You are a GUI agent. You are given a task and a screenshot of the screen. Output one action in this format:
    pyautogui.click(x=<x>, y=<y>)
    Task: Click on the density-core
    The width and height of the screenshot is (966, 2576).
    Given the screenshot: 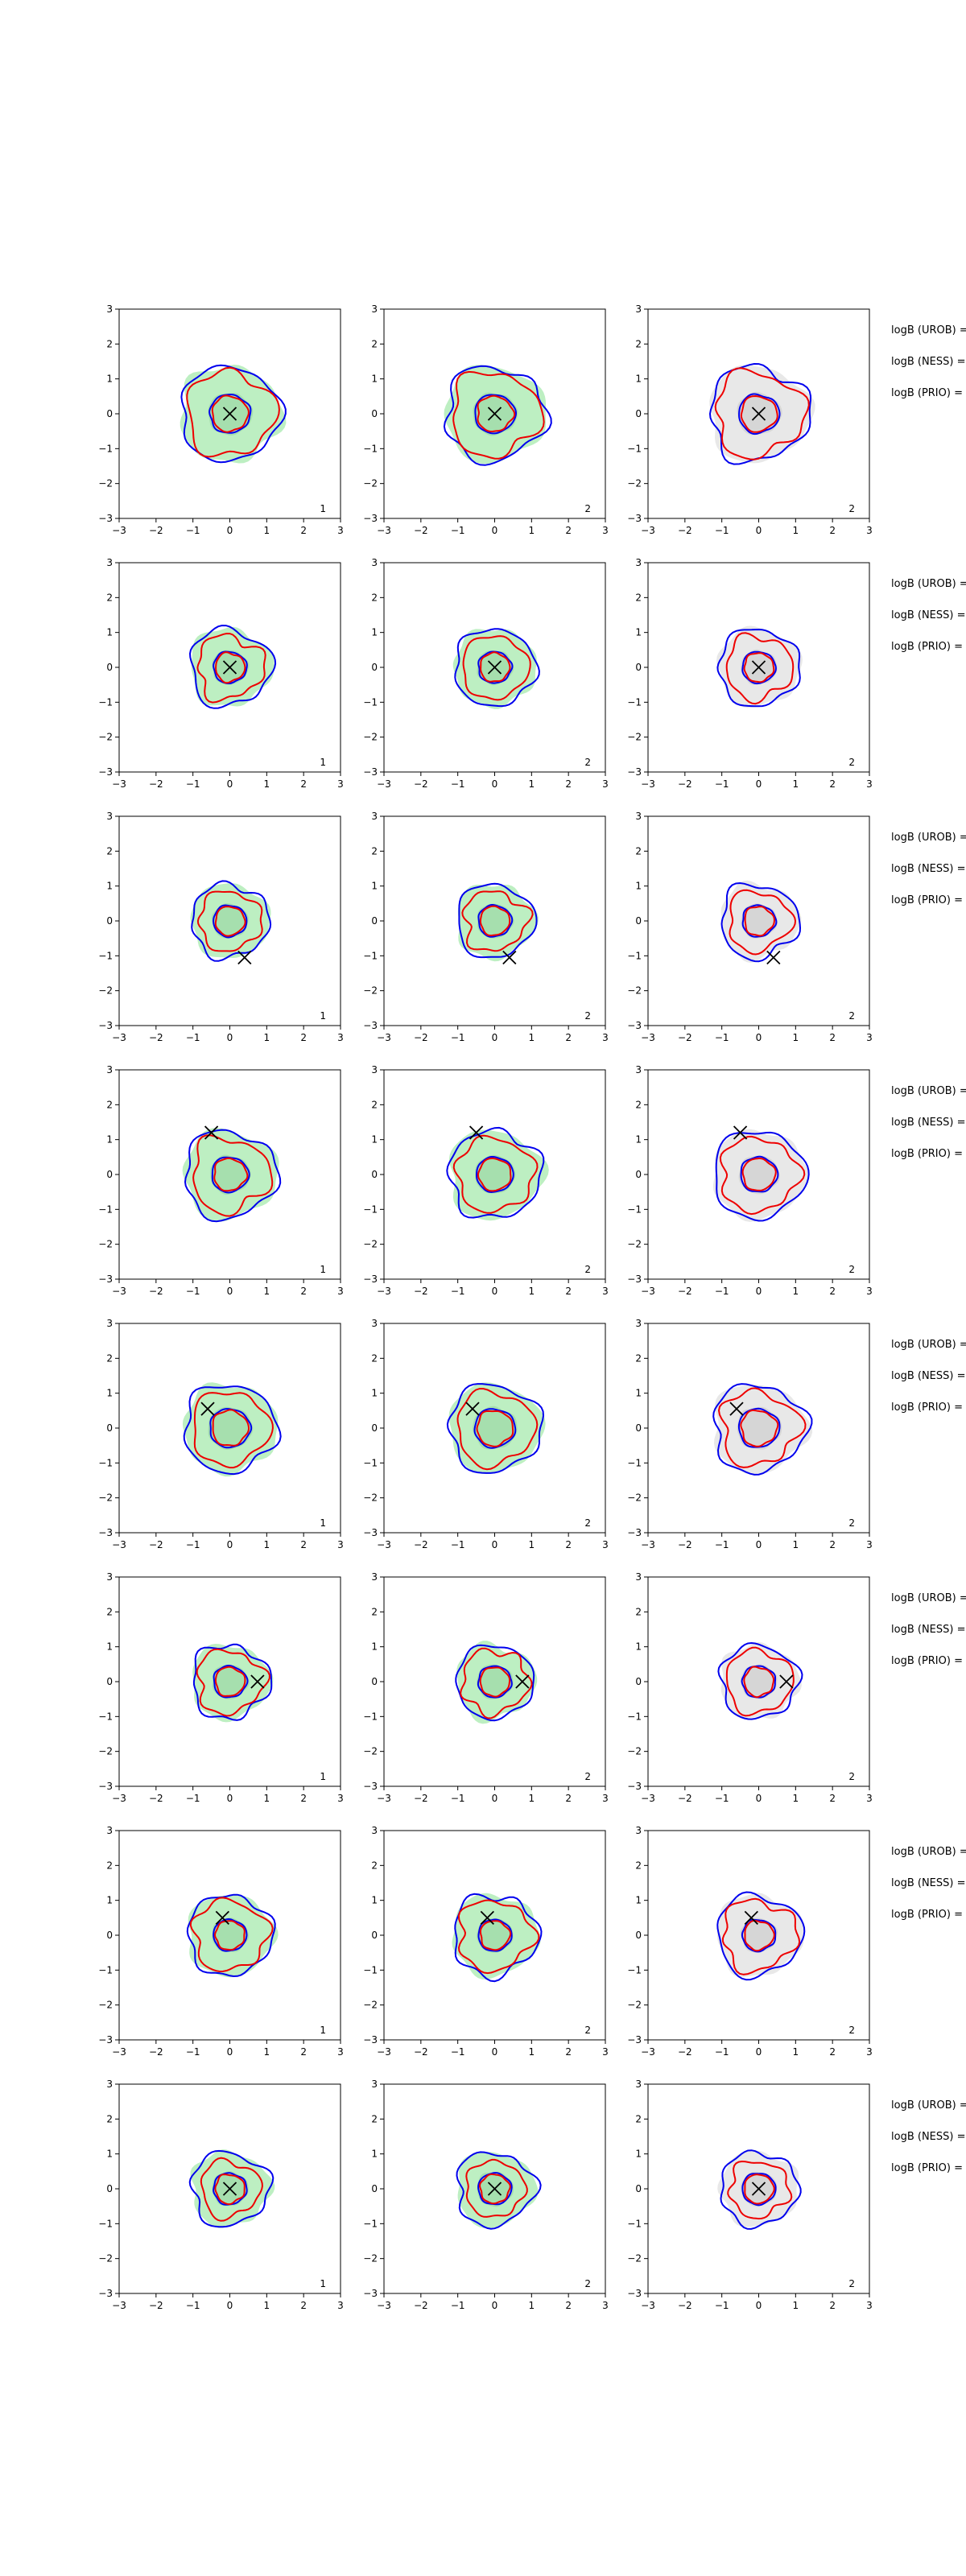 What is the action you would take?
    pyautogui.click(x=495, y=1174)
    